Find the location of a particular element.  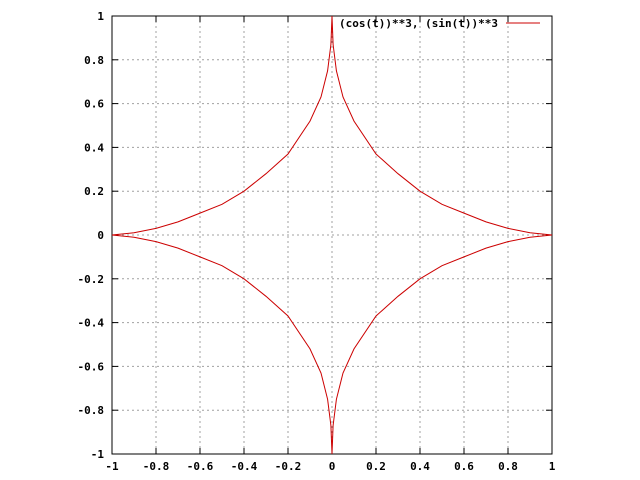

y-tick-label: -0.8 is located at coordinates (91, 410).